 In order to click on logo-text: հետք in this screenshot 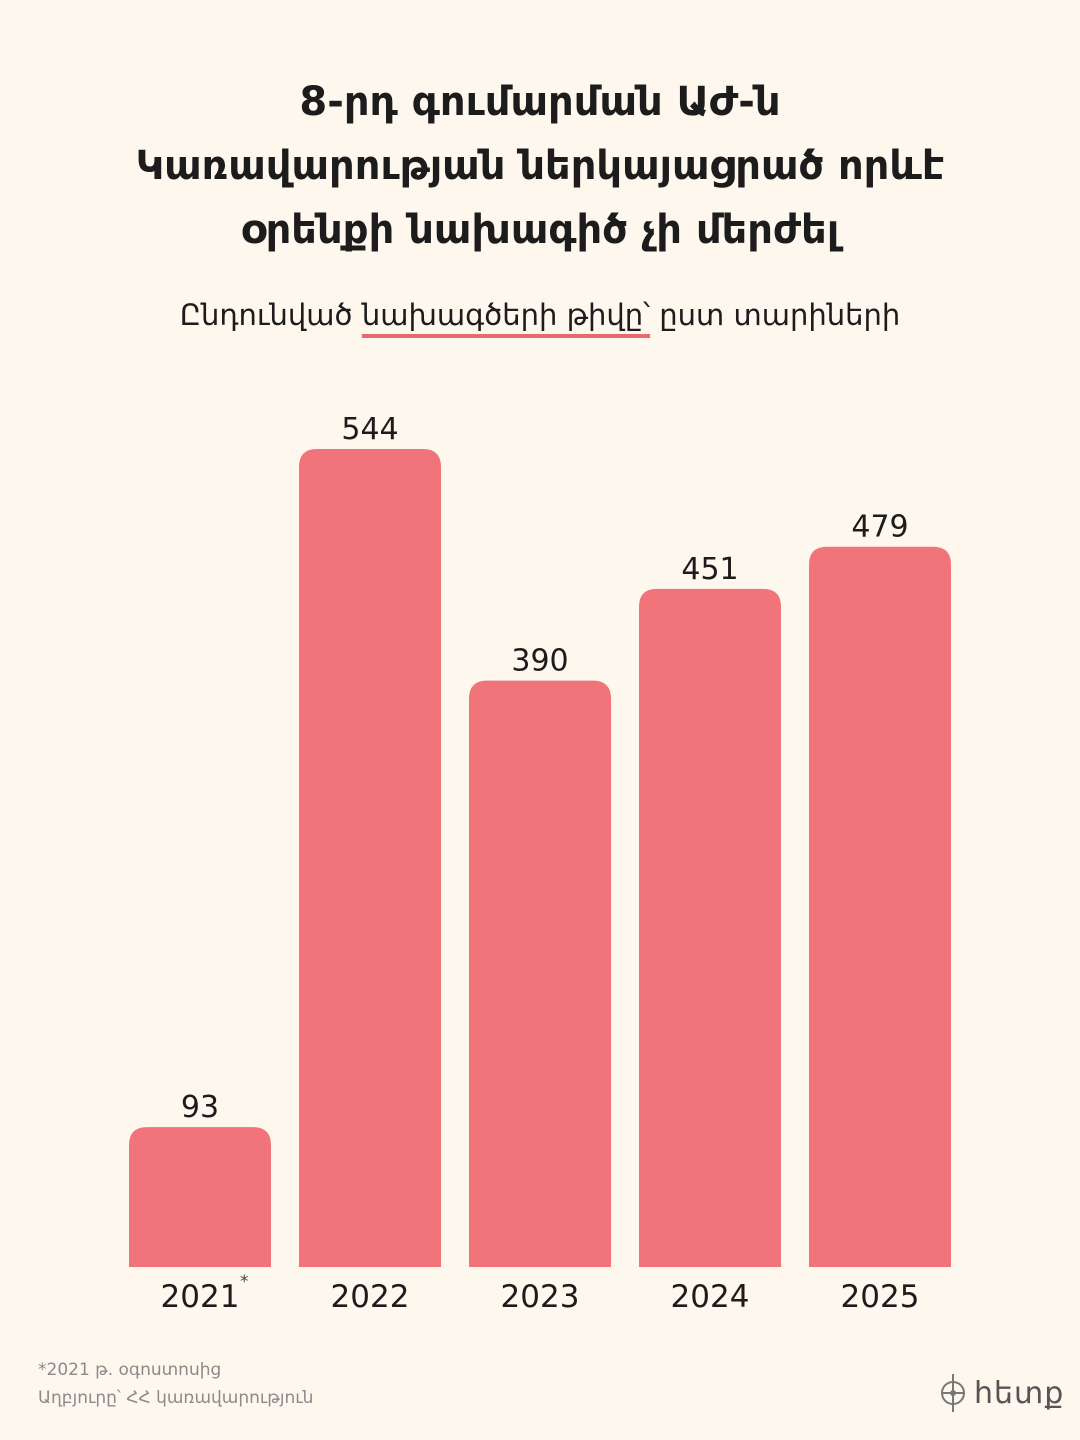, I will do `click(1019, 1393)`.